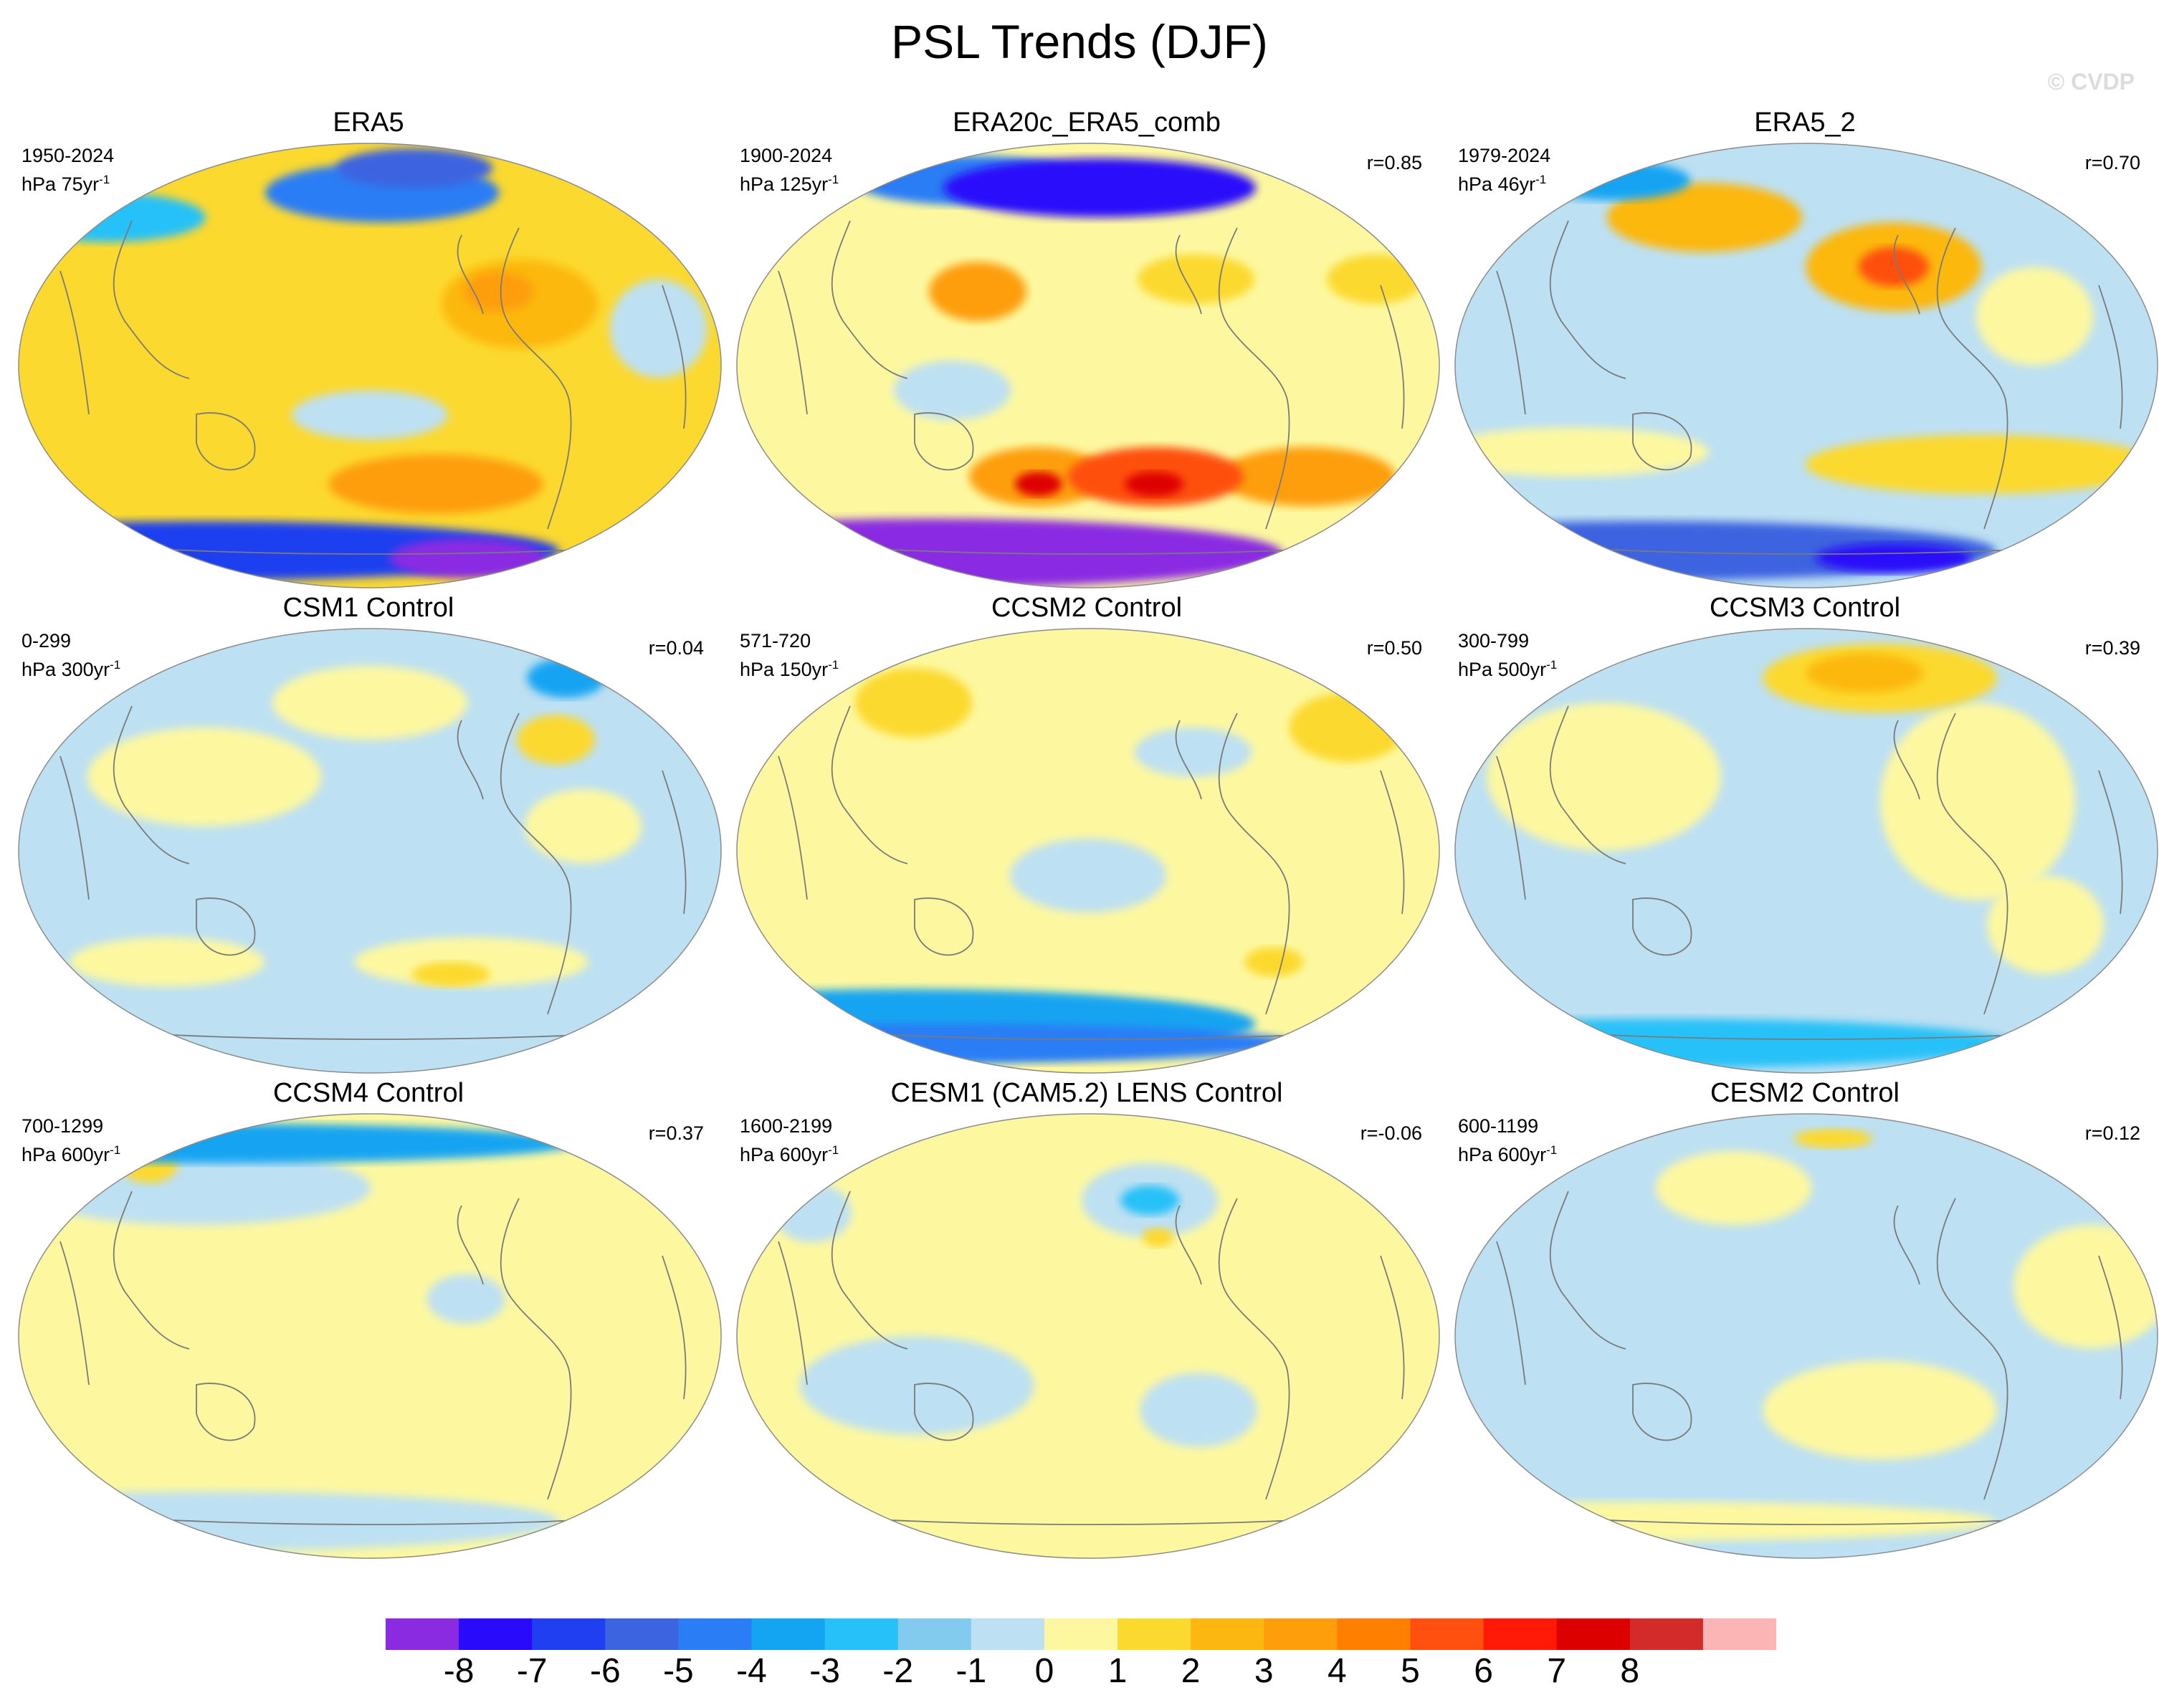 This screenshot has height=1708, width=2159. I want to click on map-panel: CSM1 Control 0-299 hPa 300yr-1 r=0.04, so click(369, 835).